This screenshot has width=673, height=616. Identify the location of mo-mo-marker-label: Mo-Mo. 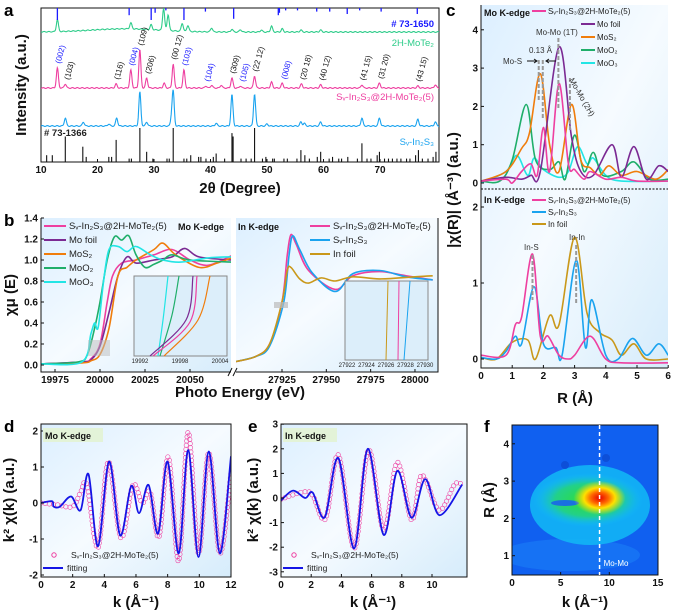
(616, 563).